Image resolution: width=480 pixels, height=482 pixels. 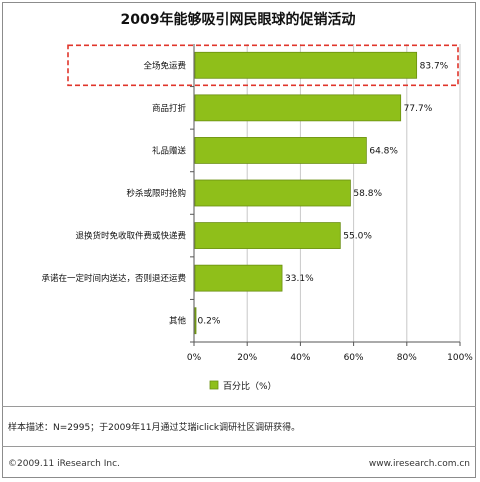 What do you see at coordinates (299, 279) in the screenshot?
I see `value-label: 33.1%` at bounding box center [299, 279].